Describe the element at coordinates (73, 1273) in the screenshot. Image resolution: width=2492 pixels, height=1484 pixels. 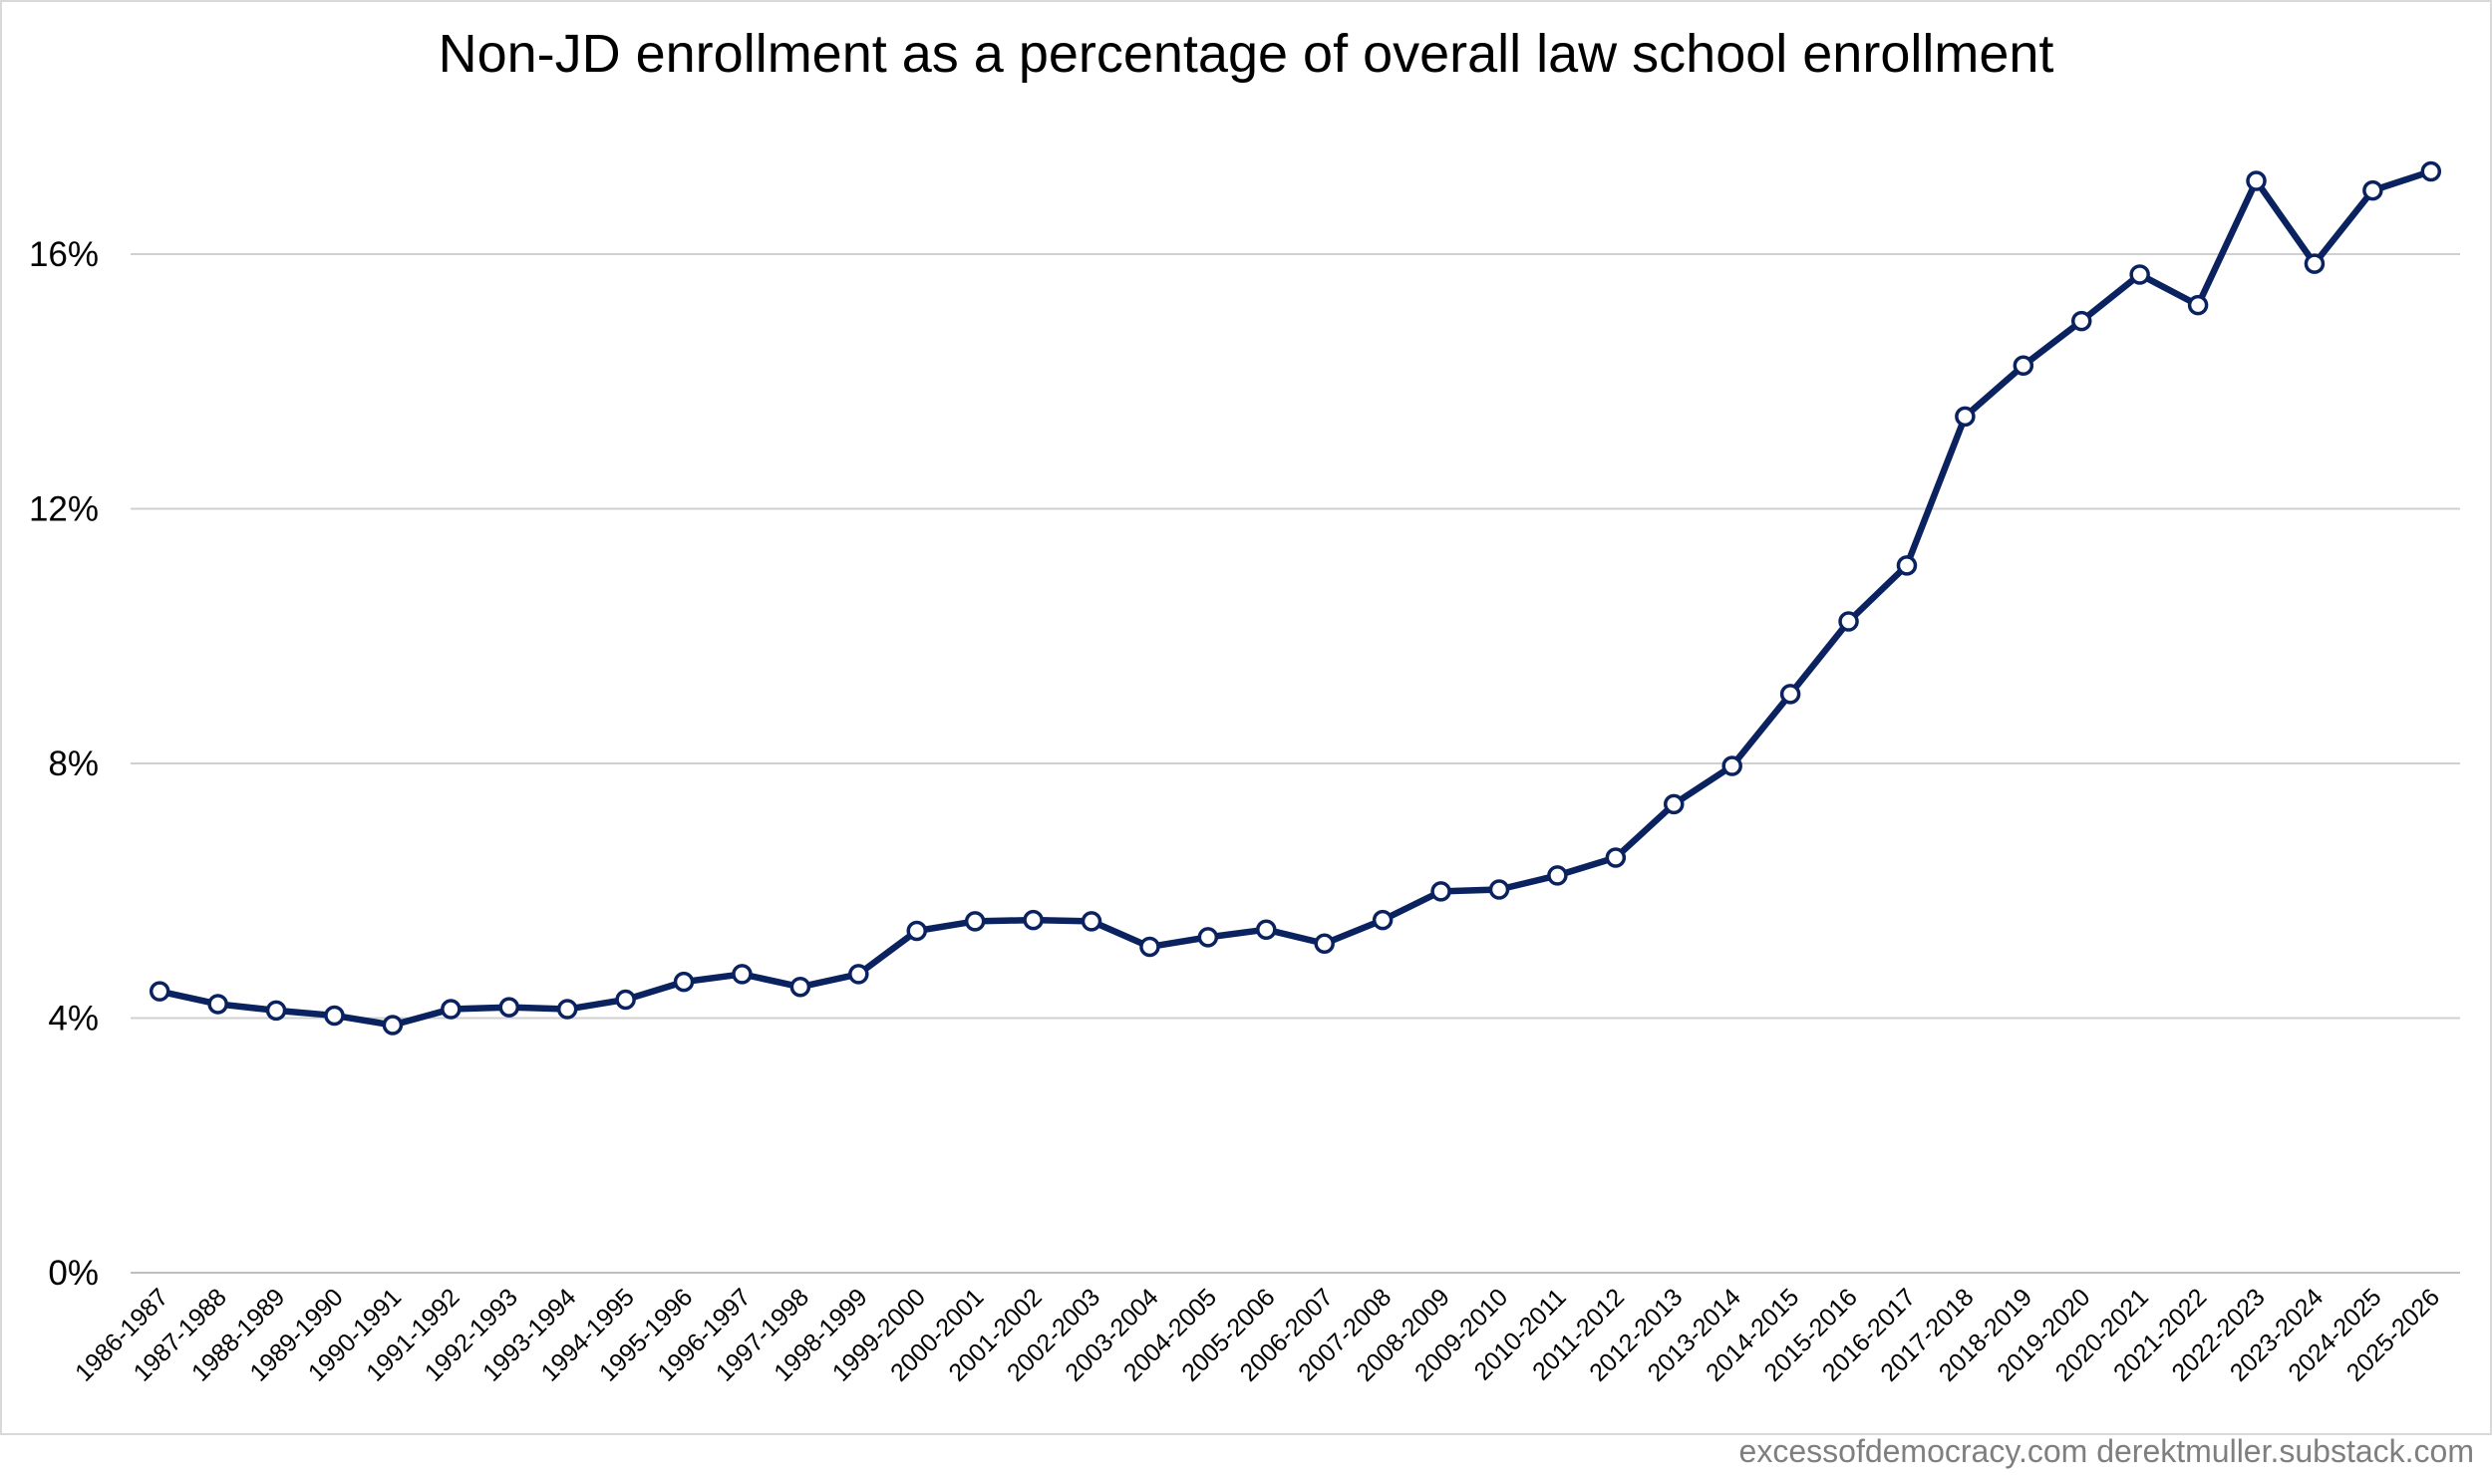
I see `y-tick-label: 0%` at that location.